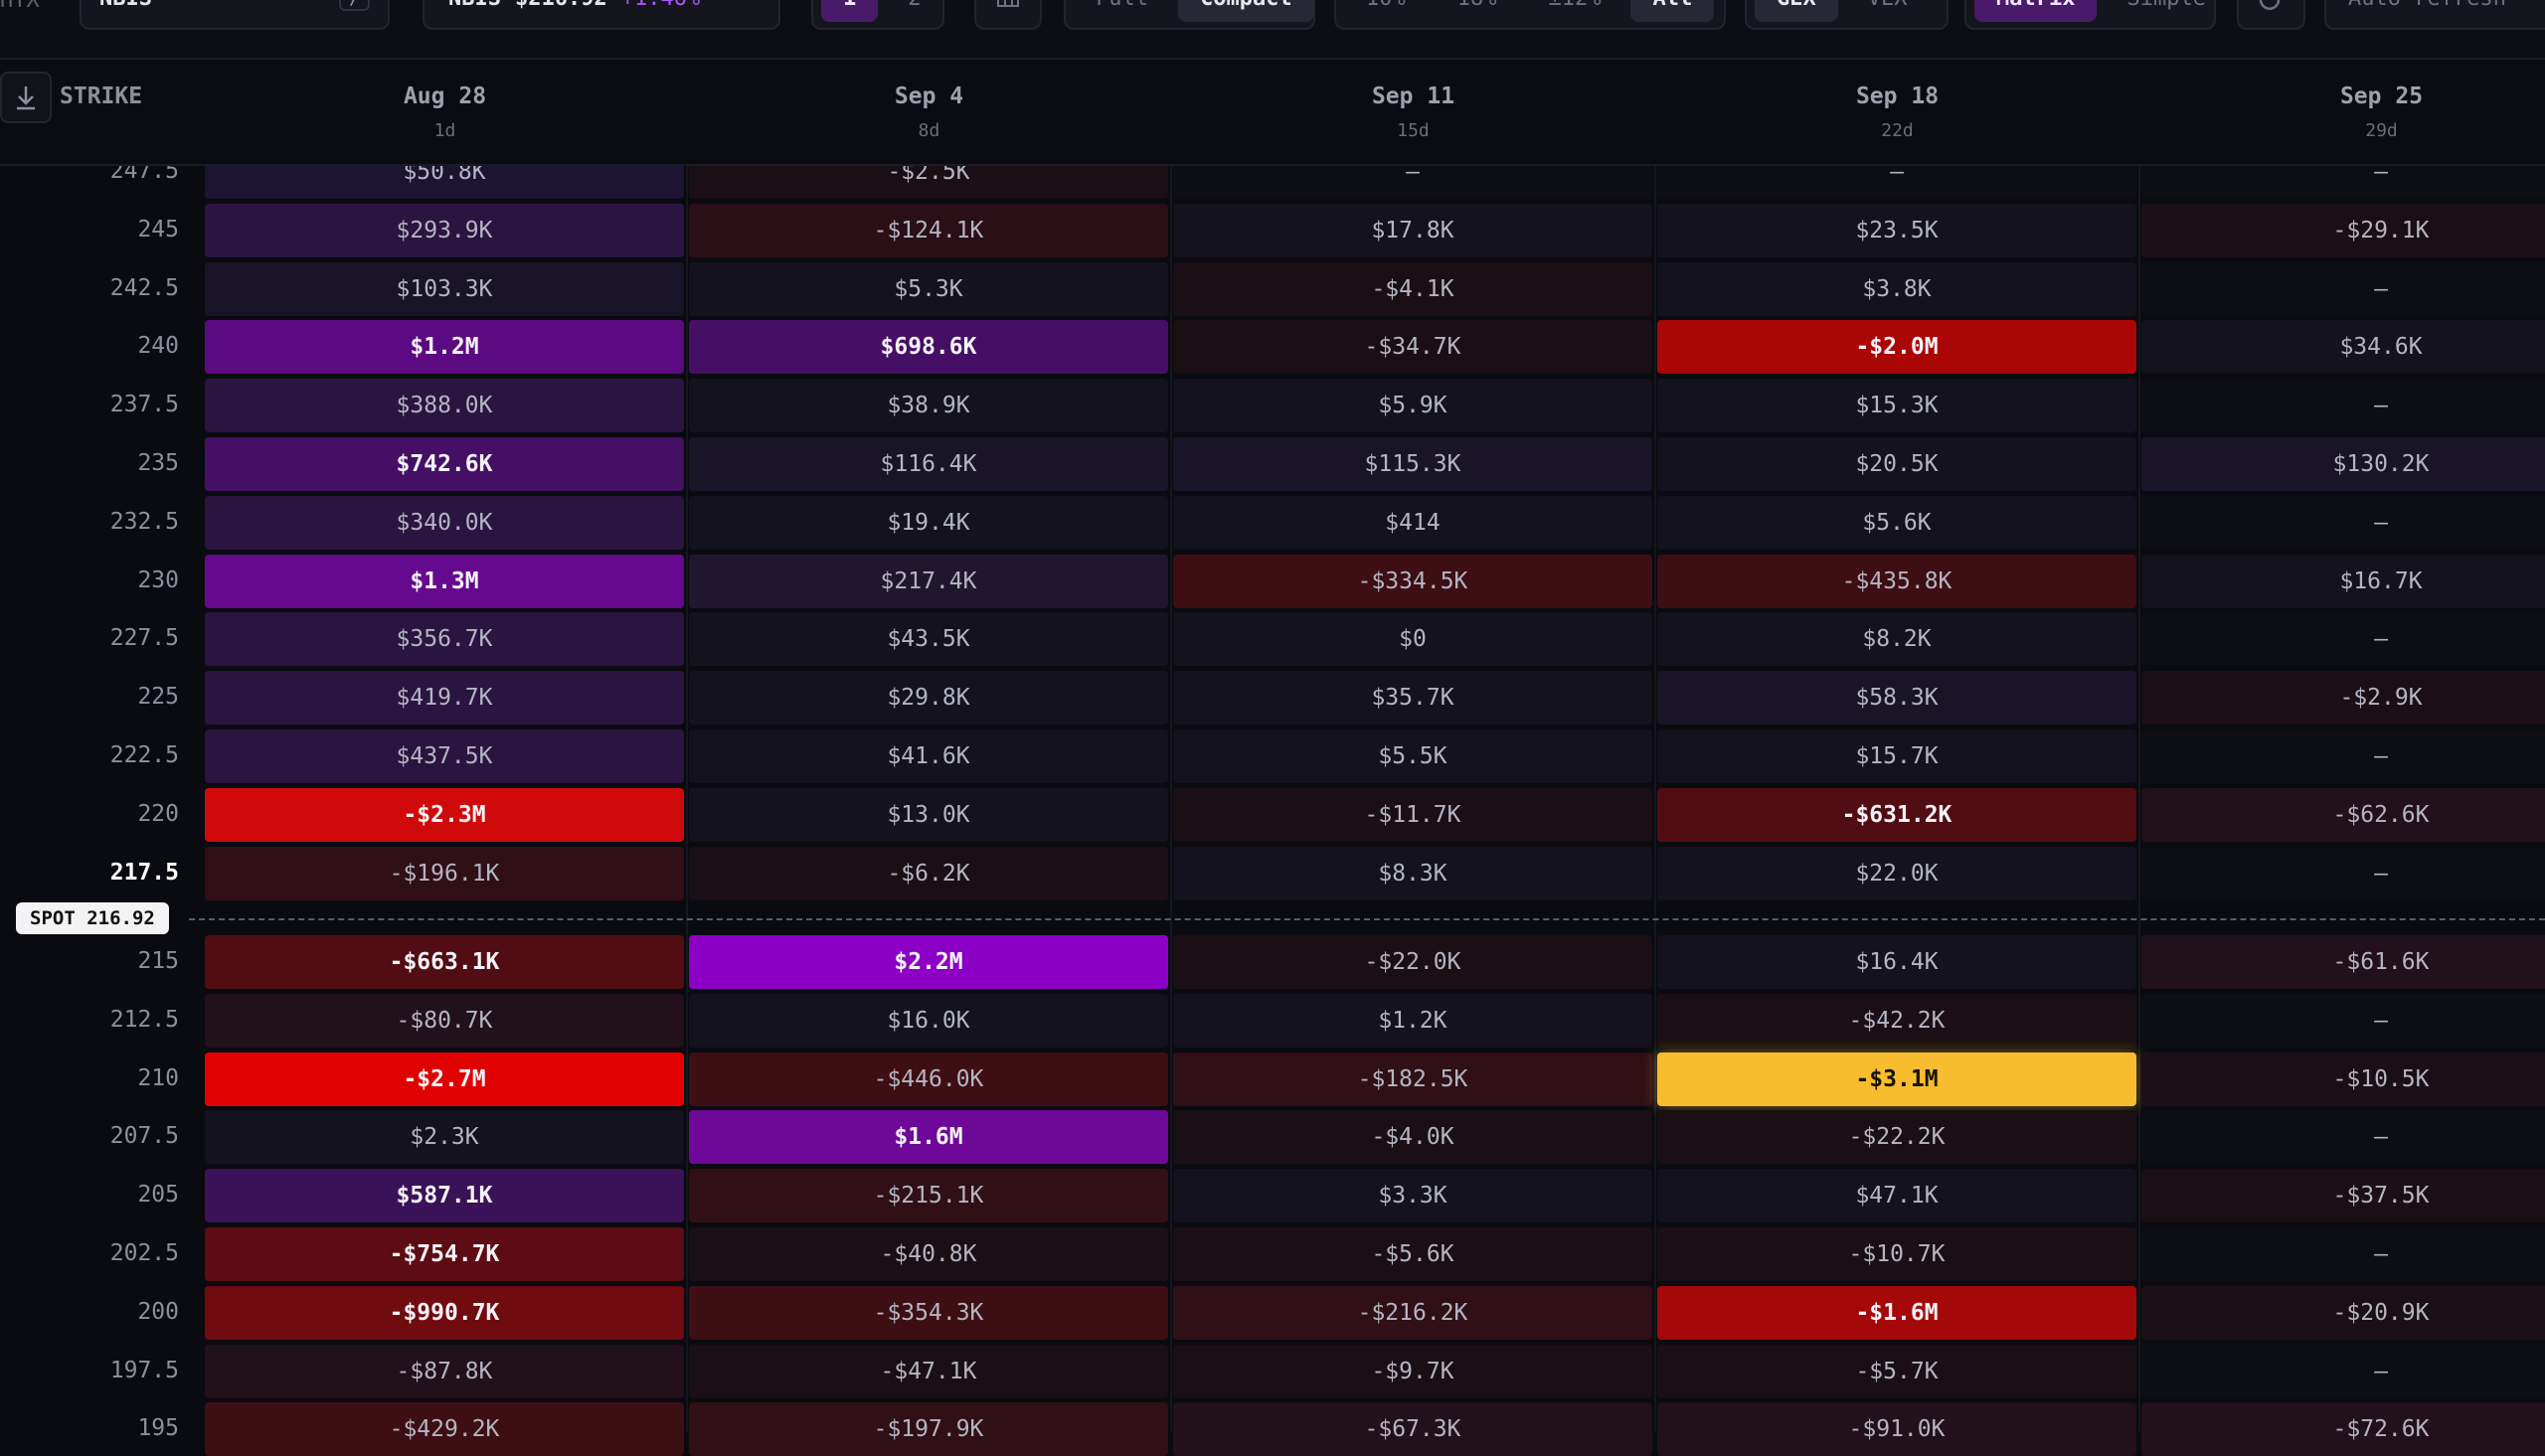 Image resolution: width=2545 pixels, height=1456 pixels. Describe the element at coordinates (1412, 814) in the screenshot. I see `gex-cell: -$11.7K` at that location.